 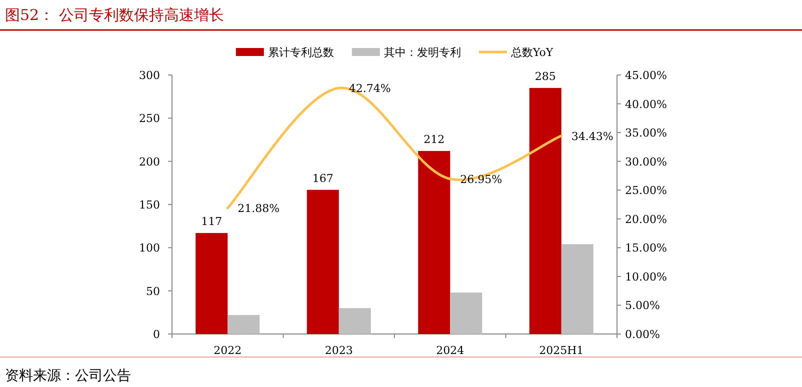 I want to click on chart-title: 图52： 公司专利数保持高速增长, so click(x=114, y=15).